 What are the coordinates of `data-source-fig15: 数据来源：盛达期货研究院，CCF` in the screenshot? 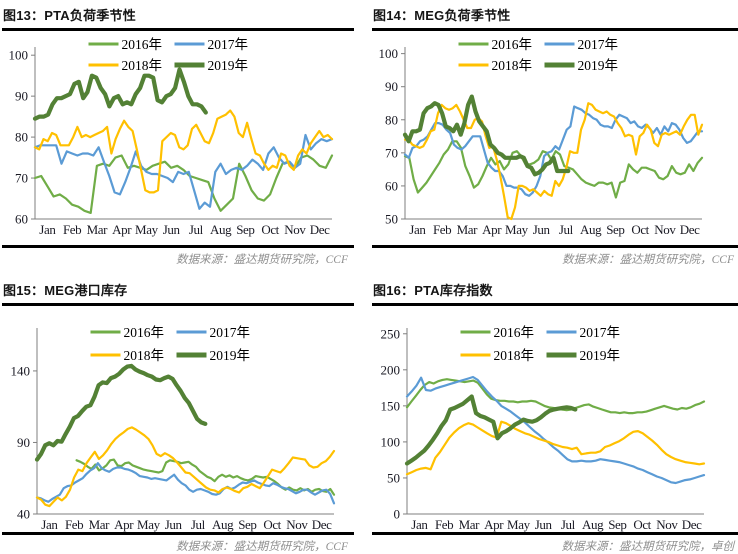 It's located at (178, 543).